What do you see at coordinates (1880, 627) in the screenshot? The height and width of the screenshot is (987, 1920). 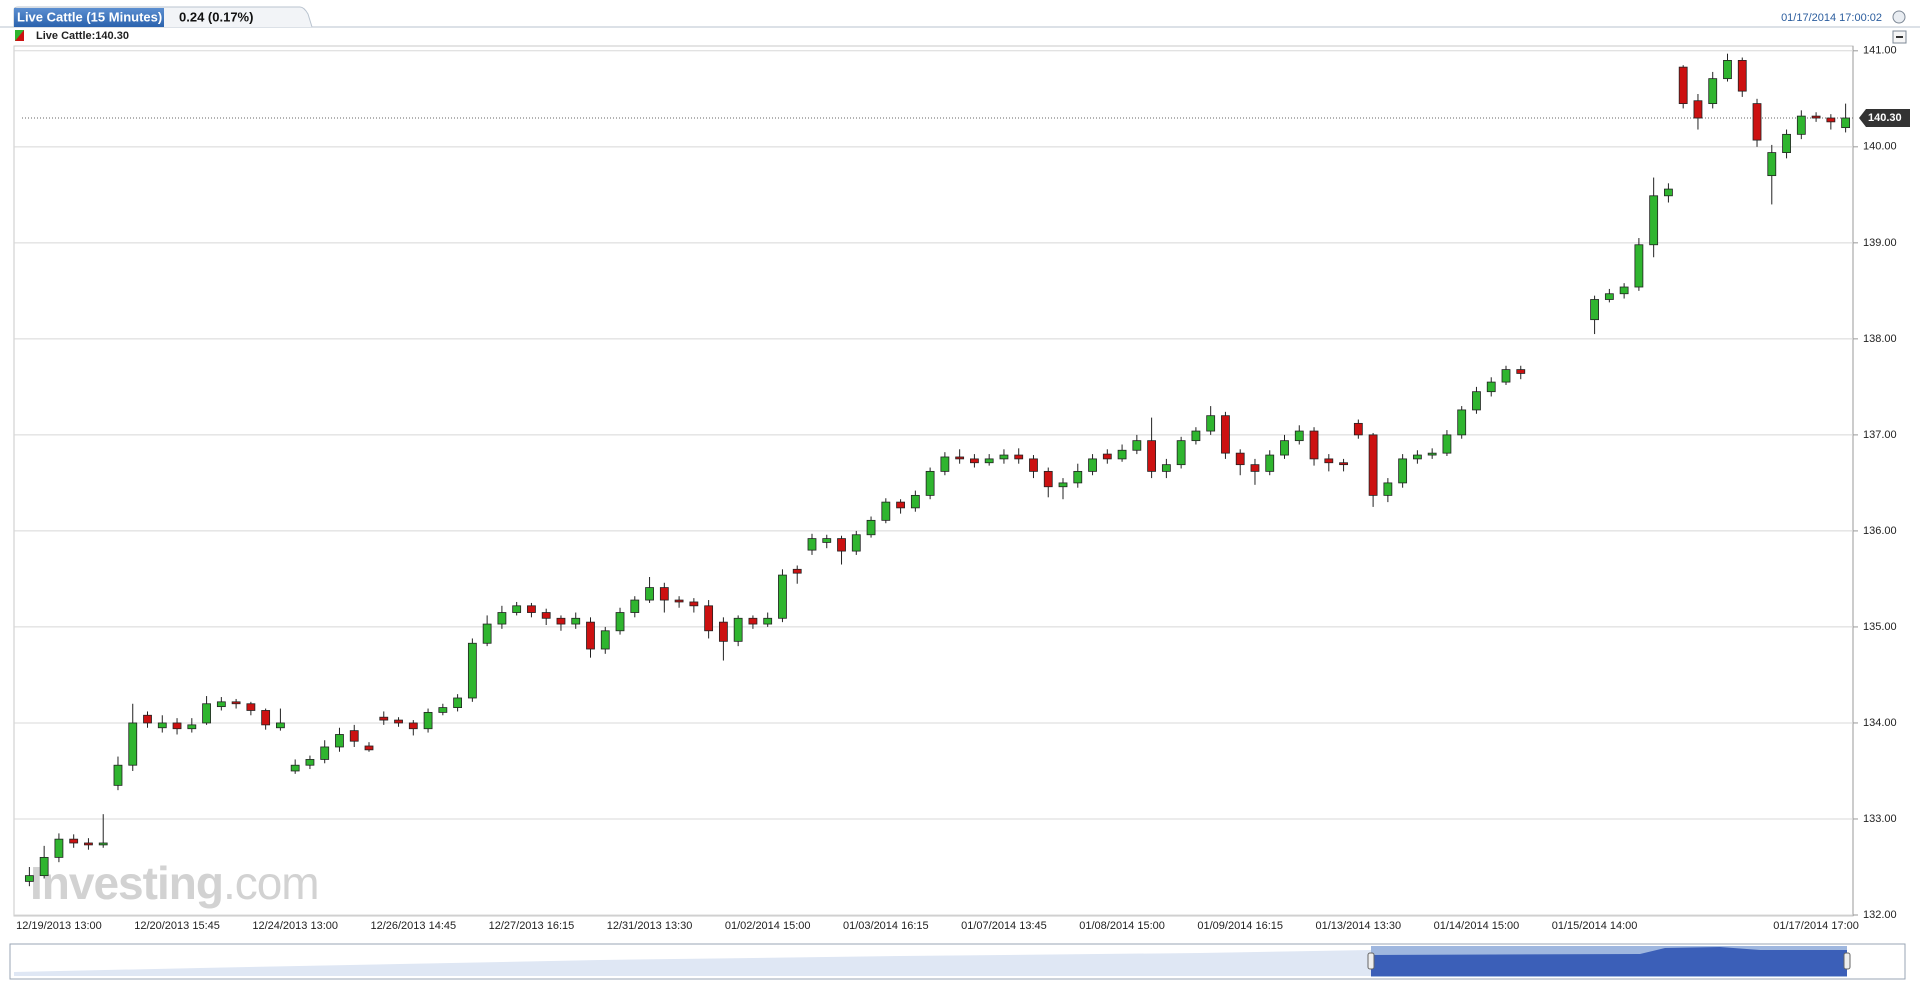 I see `y-tick-label: 135.00` at bounding box center [1880, 627].